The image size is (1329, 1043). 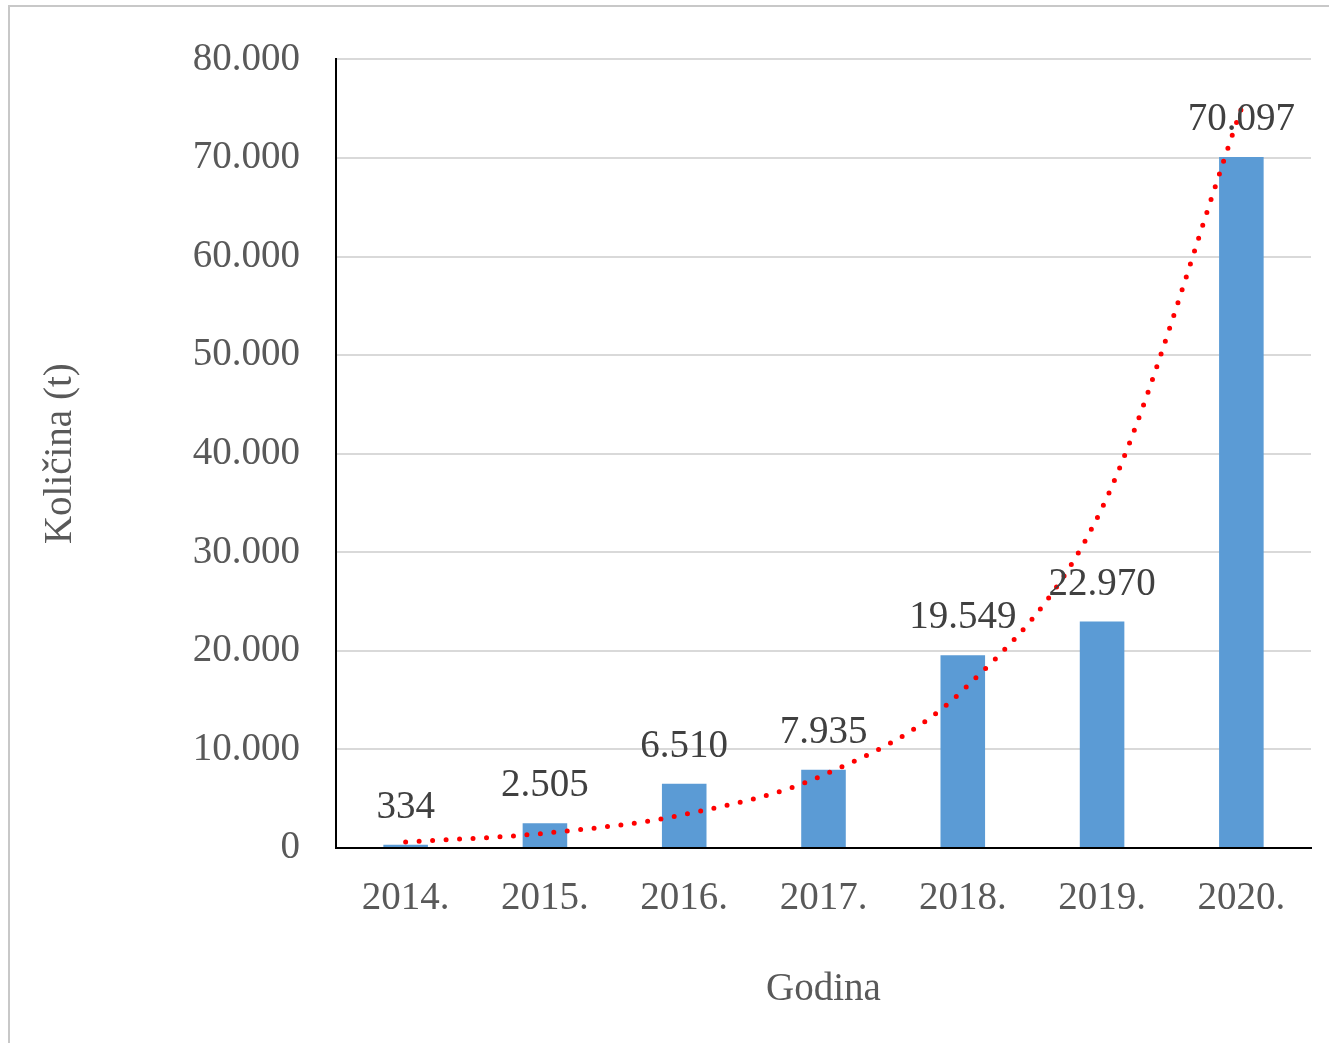 I want to click on y-tick-label: 80.000, so click(x=246, y=56).